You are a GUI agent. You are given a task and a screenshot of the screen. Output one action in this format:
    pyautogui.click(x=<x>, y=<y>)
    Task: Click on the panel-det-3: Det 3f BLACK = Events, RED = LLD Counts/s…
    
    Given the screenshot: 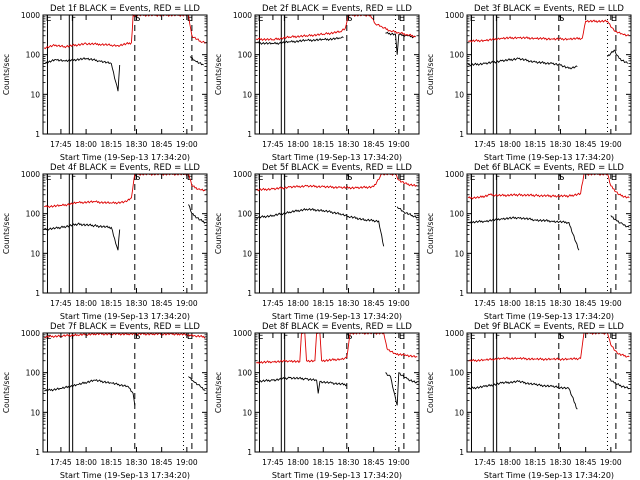 What is the action you would take?
    pyautogui.click(x=529, y=83)
    